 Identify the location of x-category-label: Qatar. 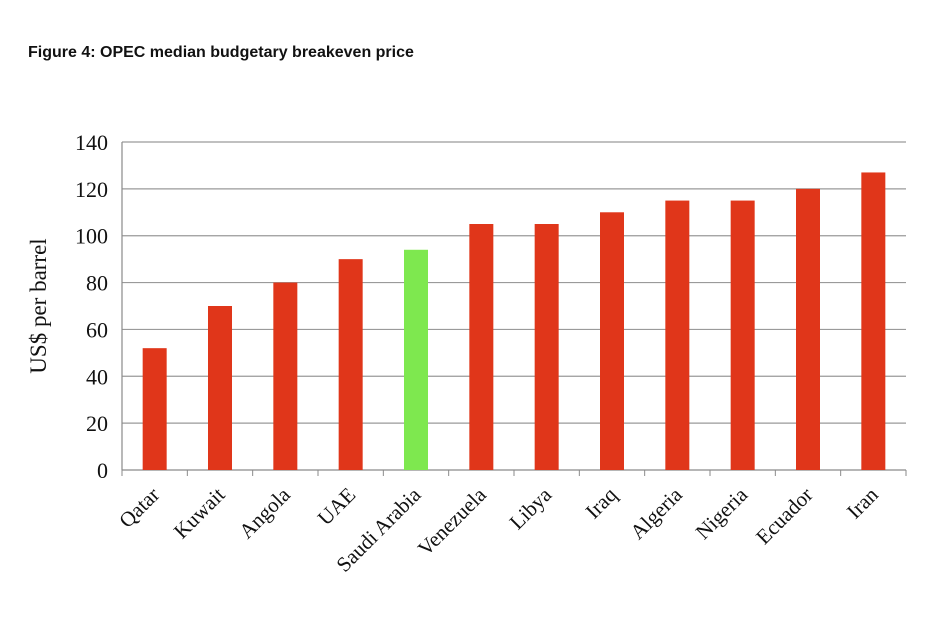
(139, 508).